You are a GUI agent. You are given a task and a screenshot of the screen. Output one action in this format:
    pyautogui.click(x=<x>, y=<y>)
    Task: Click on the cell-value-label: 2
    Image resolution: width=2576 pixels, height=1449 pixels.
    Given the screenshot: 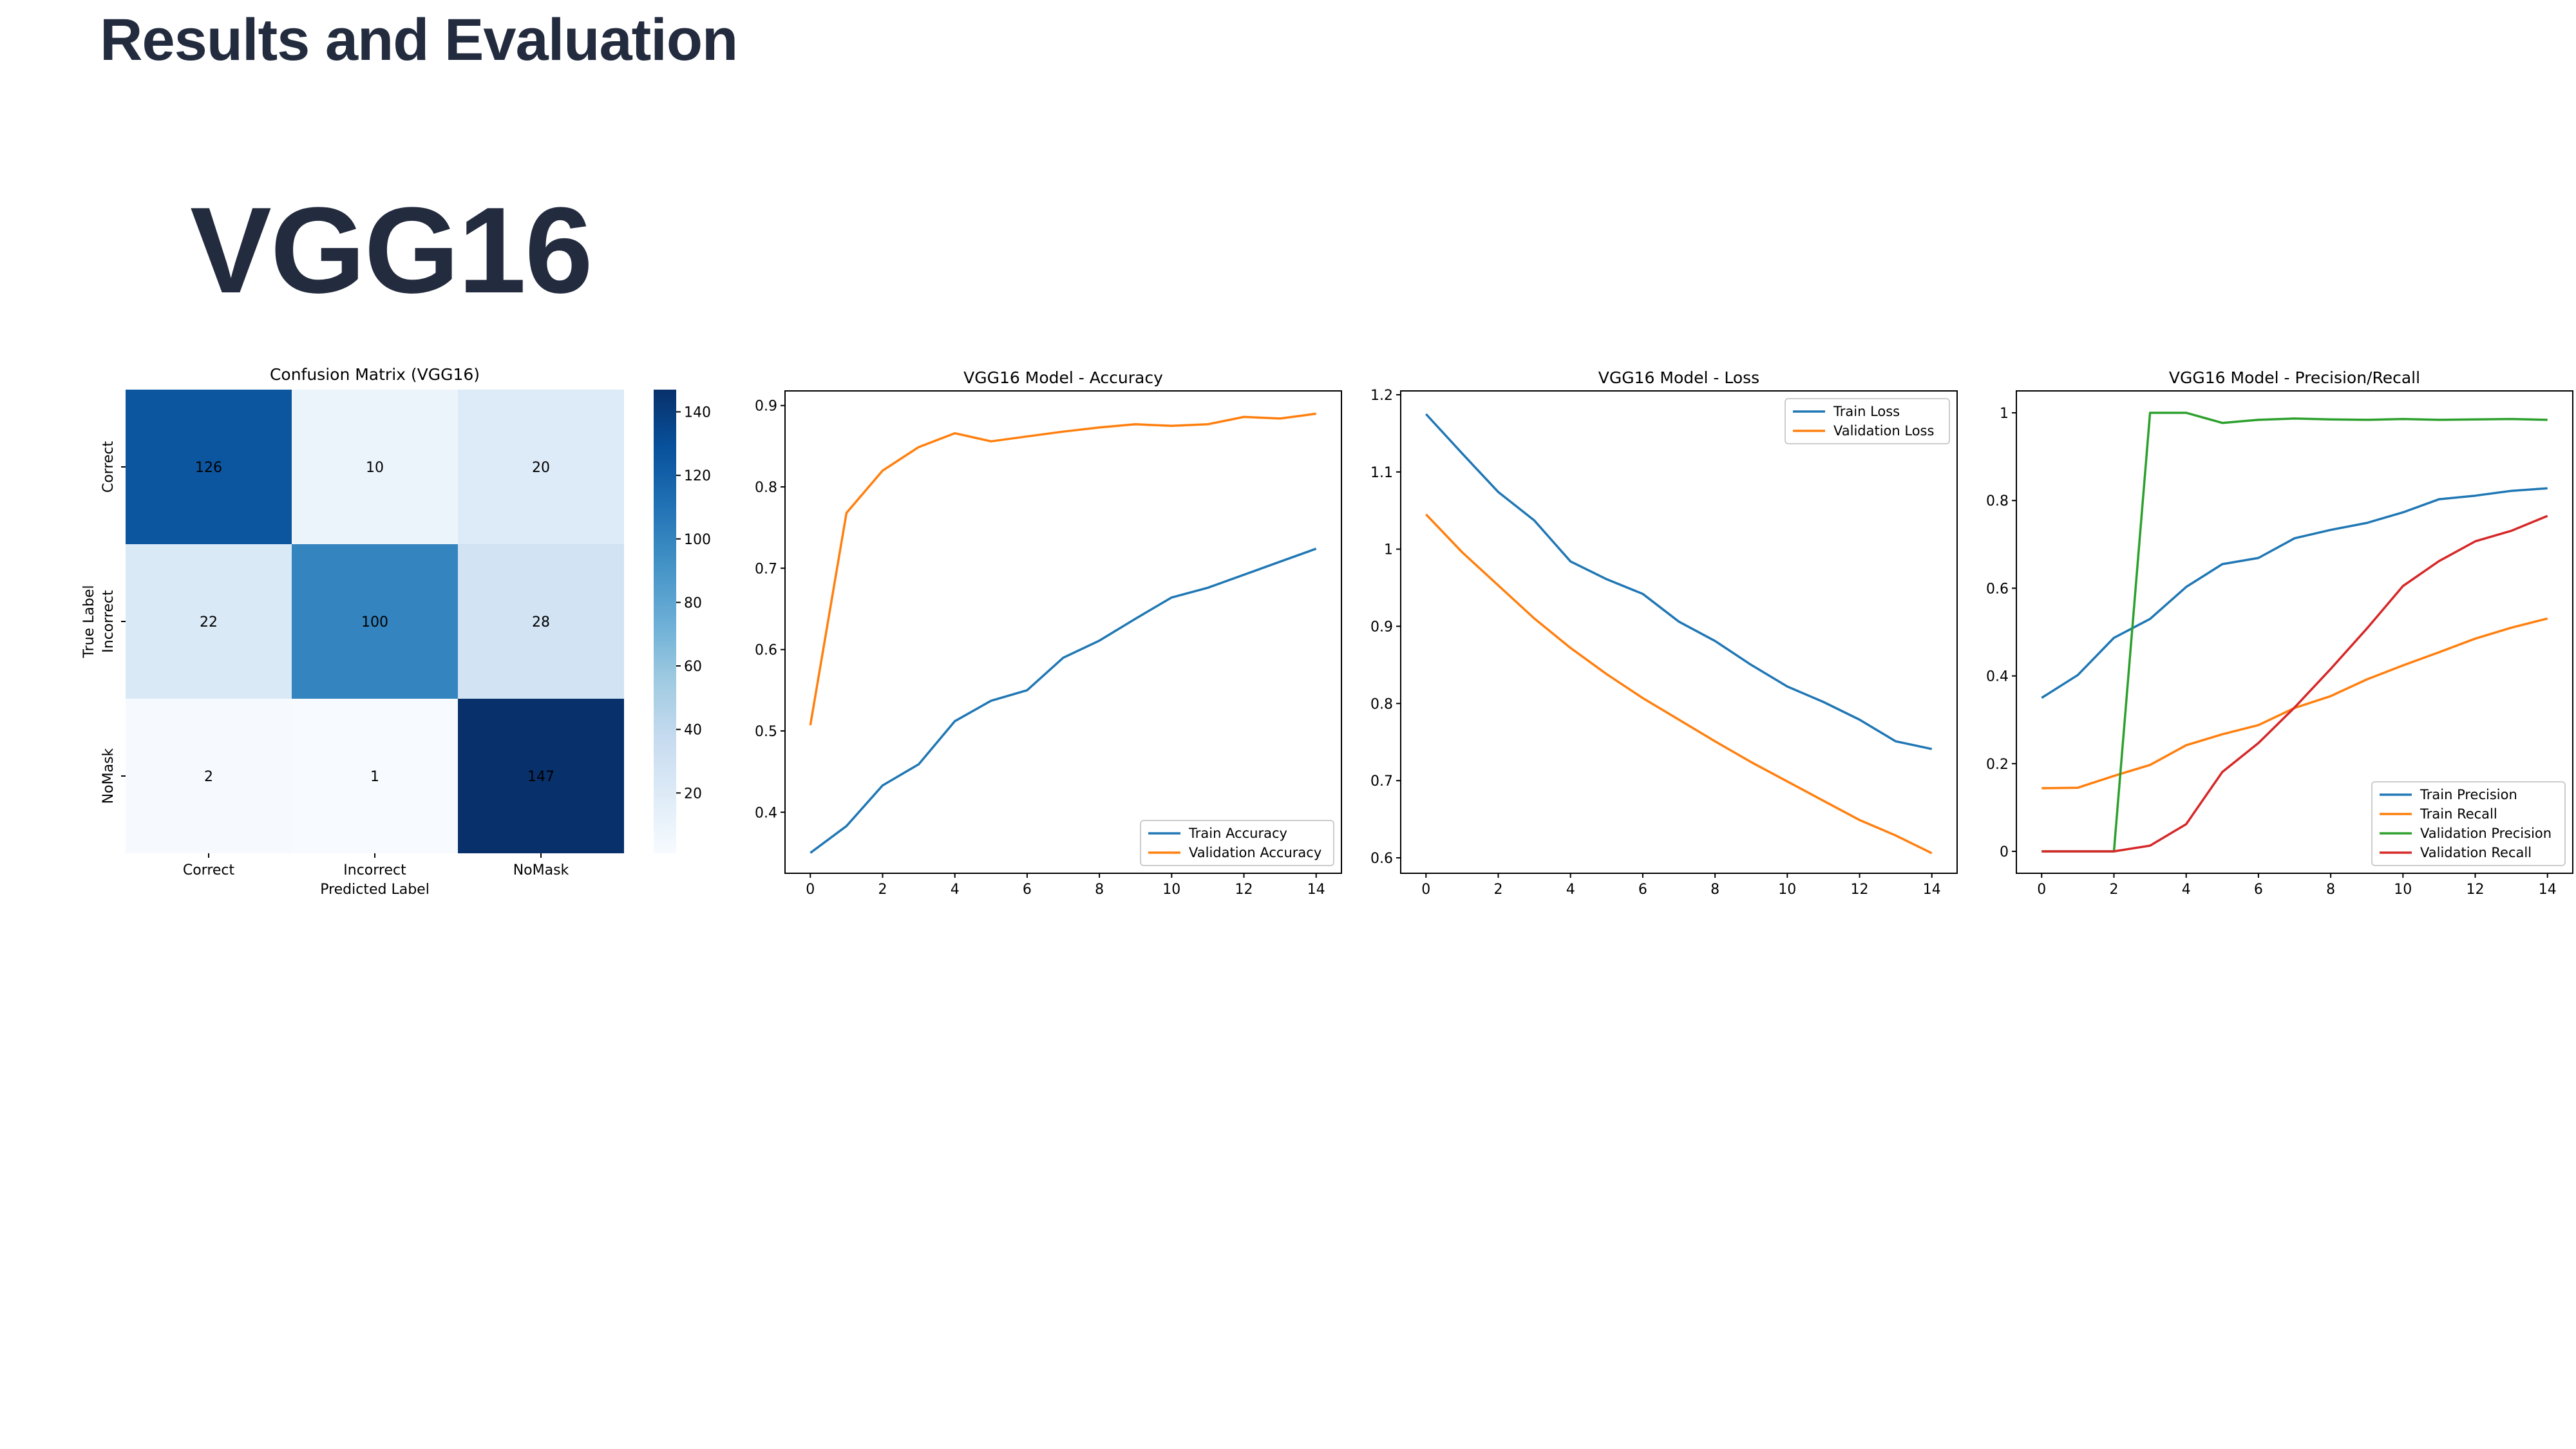 What is the action you would take?
    pyautogui.click(x=208, y=777)
    